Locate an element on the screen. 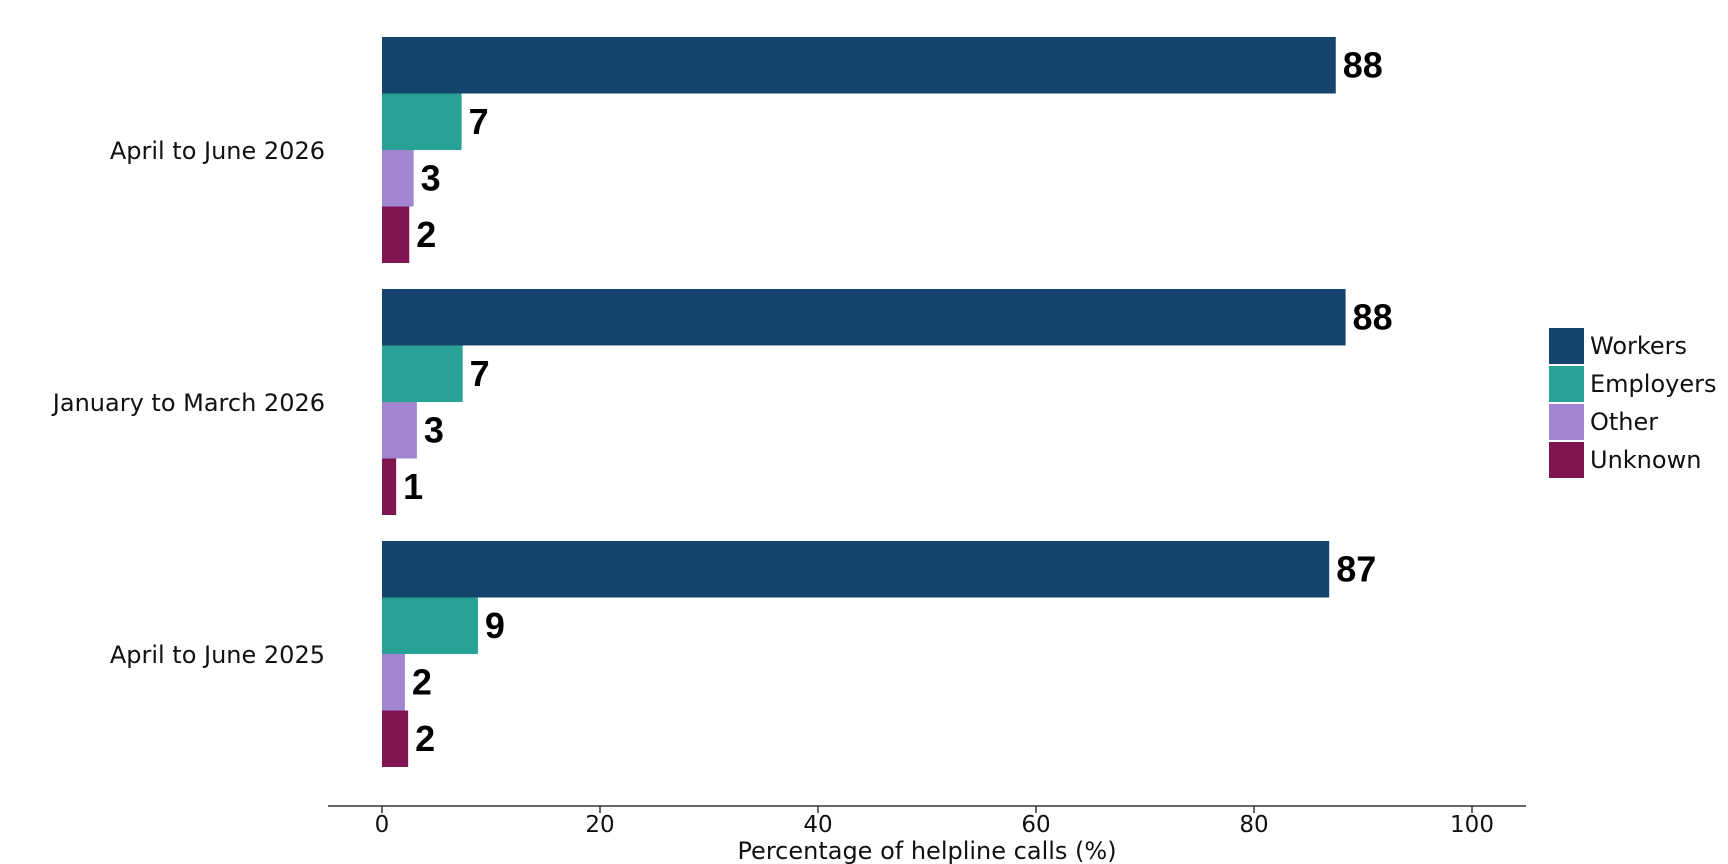  data-label-other-0: 3 is located at coordinates (431, 177).